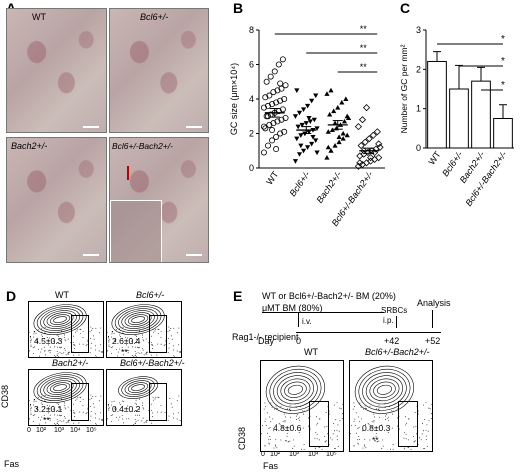 The width and height of the screenshot is (520, 474). What do you see at coordinates (56, 70) in the screenshot?
I see `histology-tile-wt: WT` at bounding box center [56, 70].